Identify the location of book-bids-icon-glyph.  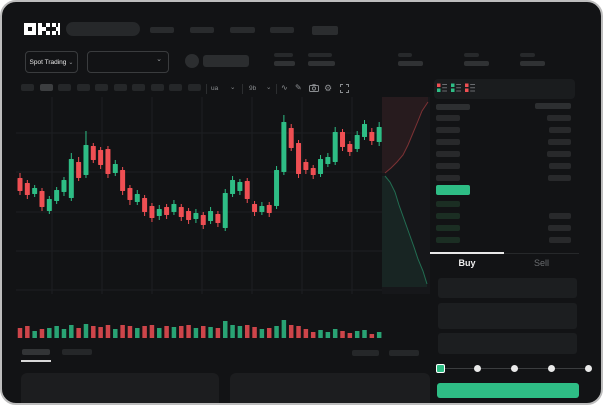
(456, 87).